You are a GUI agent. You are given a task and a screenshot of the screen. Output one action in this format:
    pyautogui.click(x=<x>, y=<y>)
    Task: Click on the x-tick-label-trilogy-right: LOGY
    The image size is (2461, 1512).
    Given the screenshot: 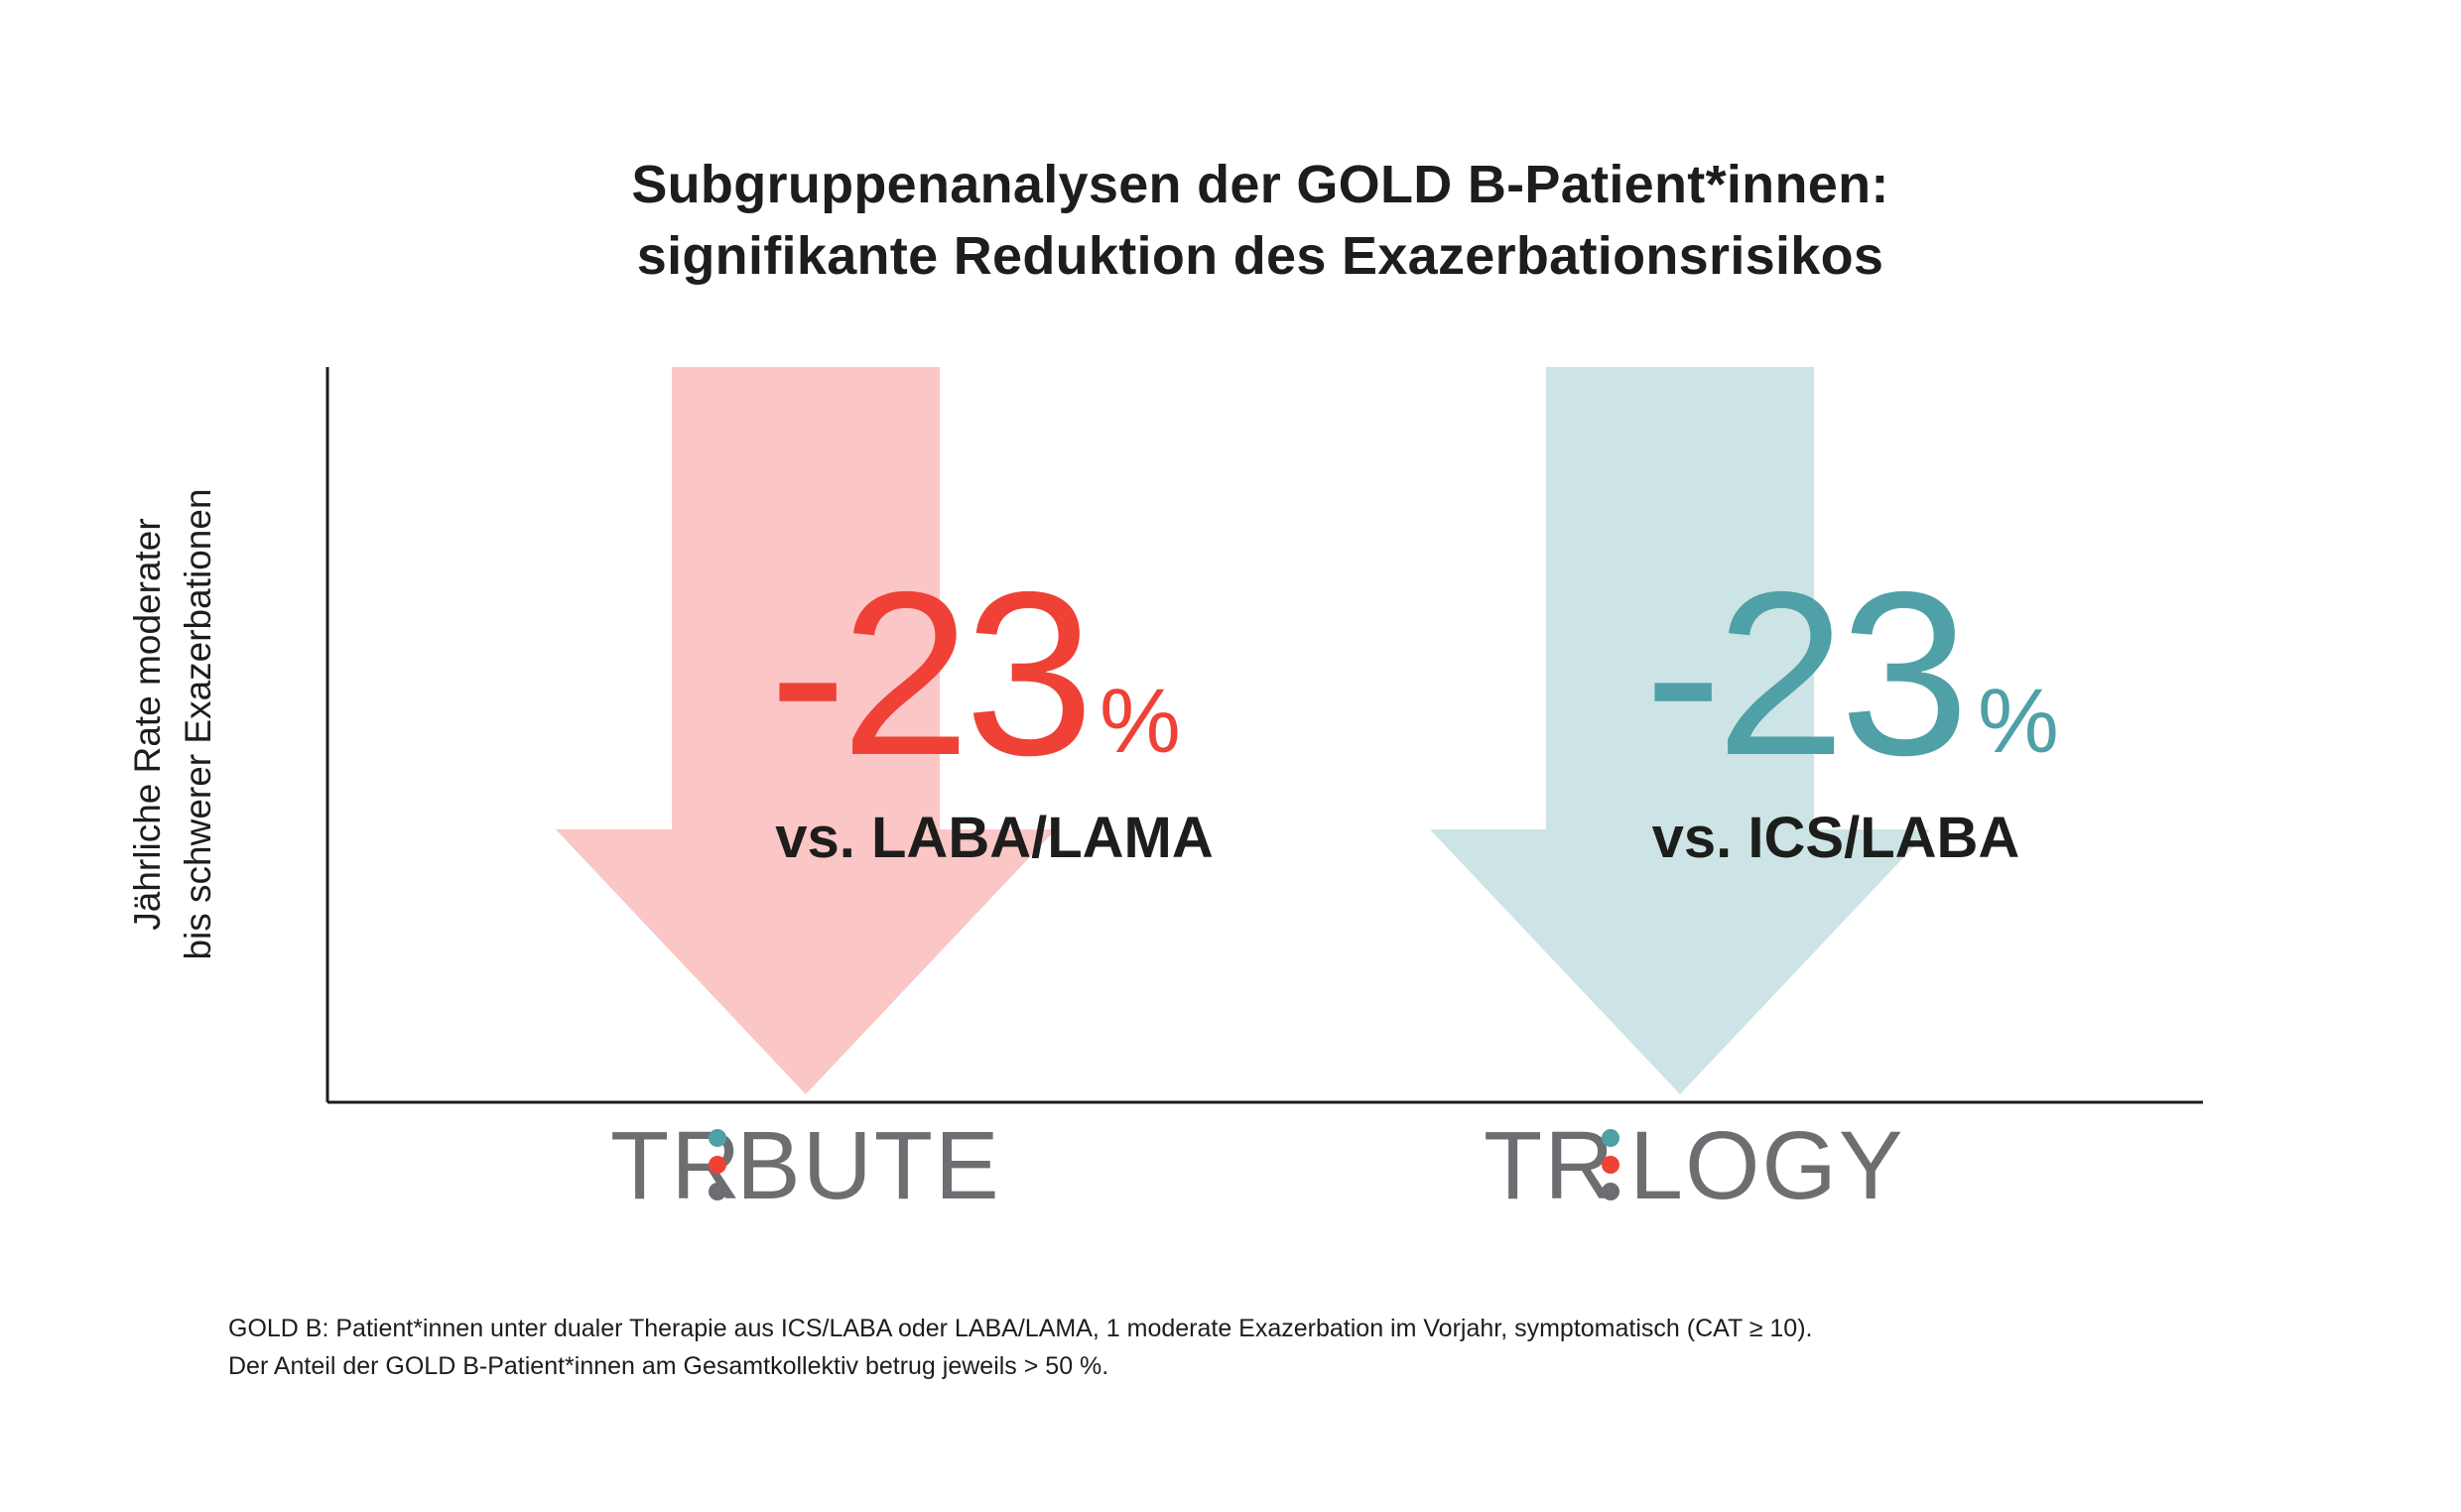 What is the action you would take?
    pyautogui.click(x=1767, y=1165)
    